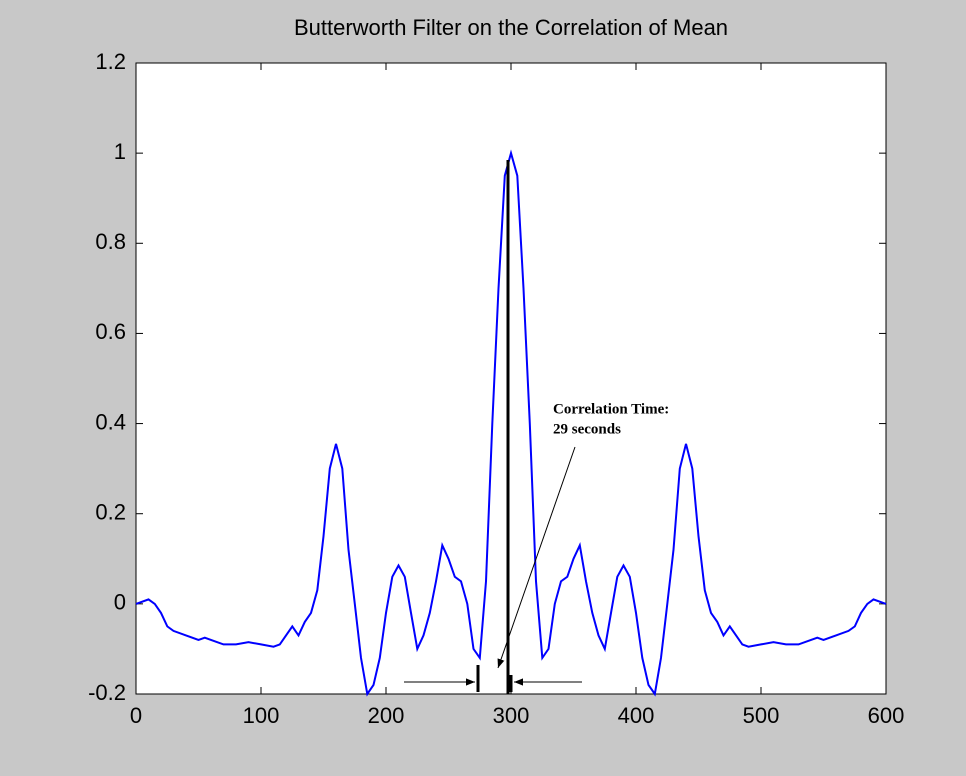  I want to click on y-tick-label: 0.6, so click(110, 331).